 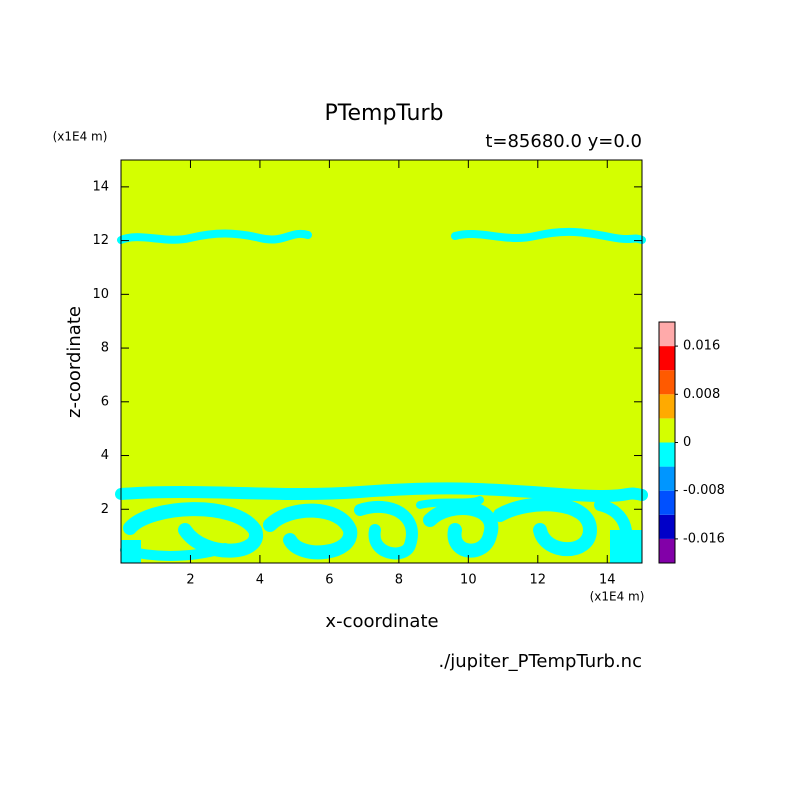 I want to click on x-tick-label: 12, so click(x=538, y=580).